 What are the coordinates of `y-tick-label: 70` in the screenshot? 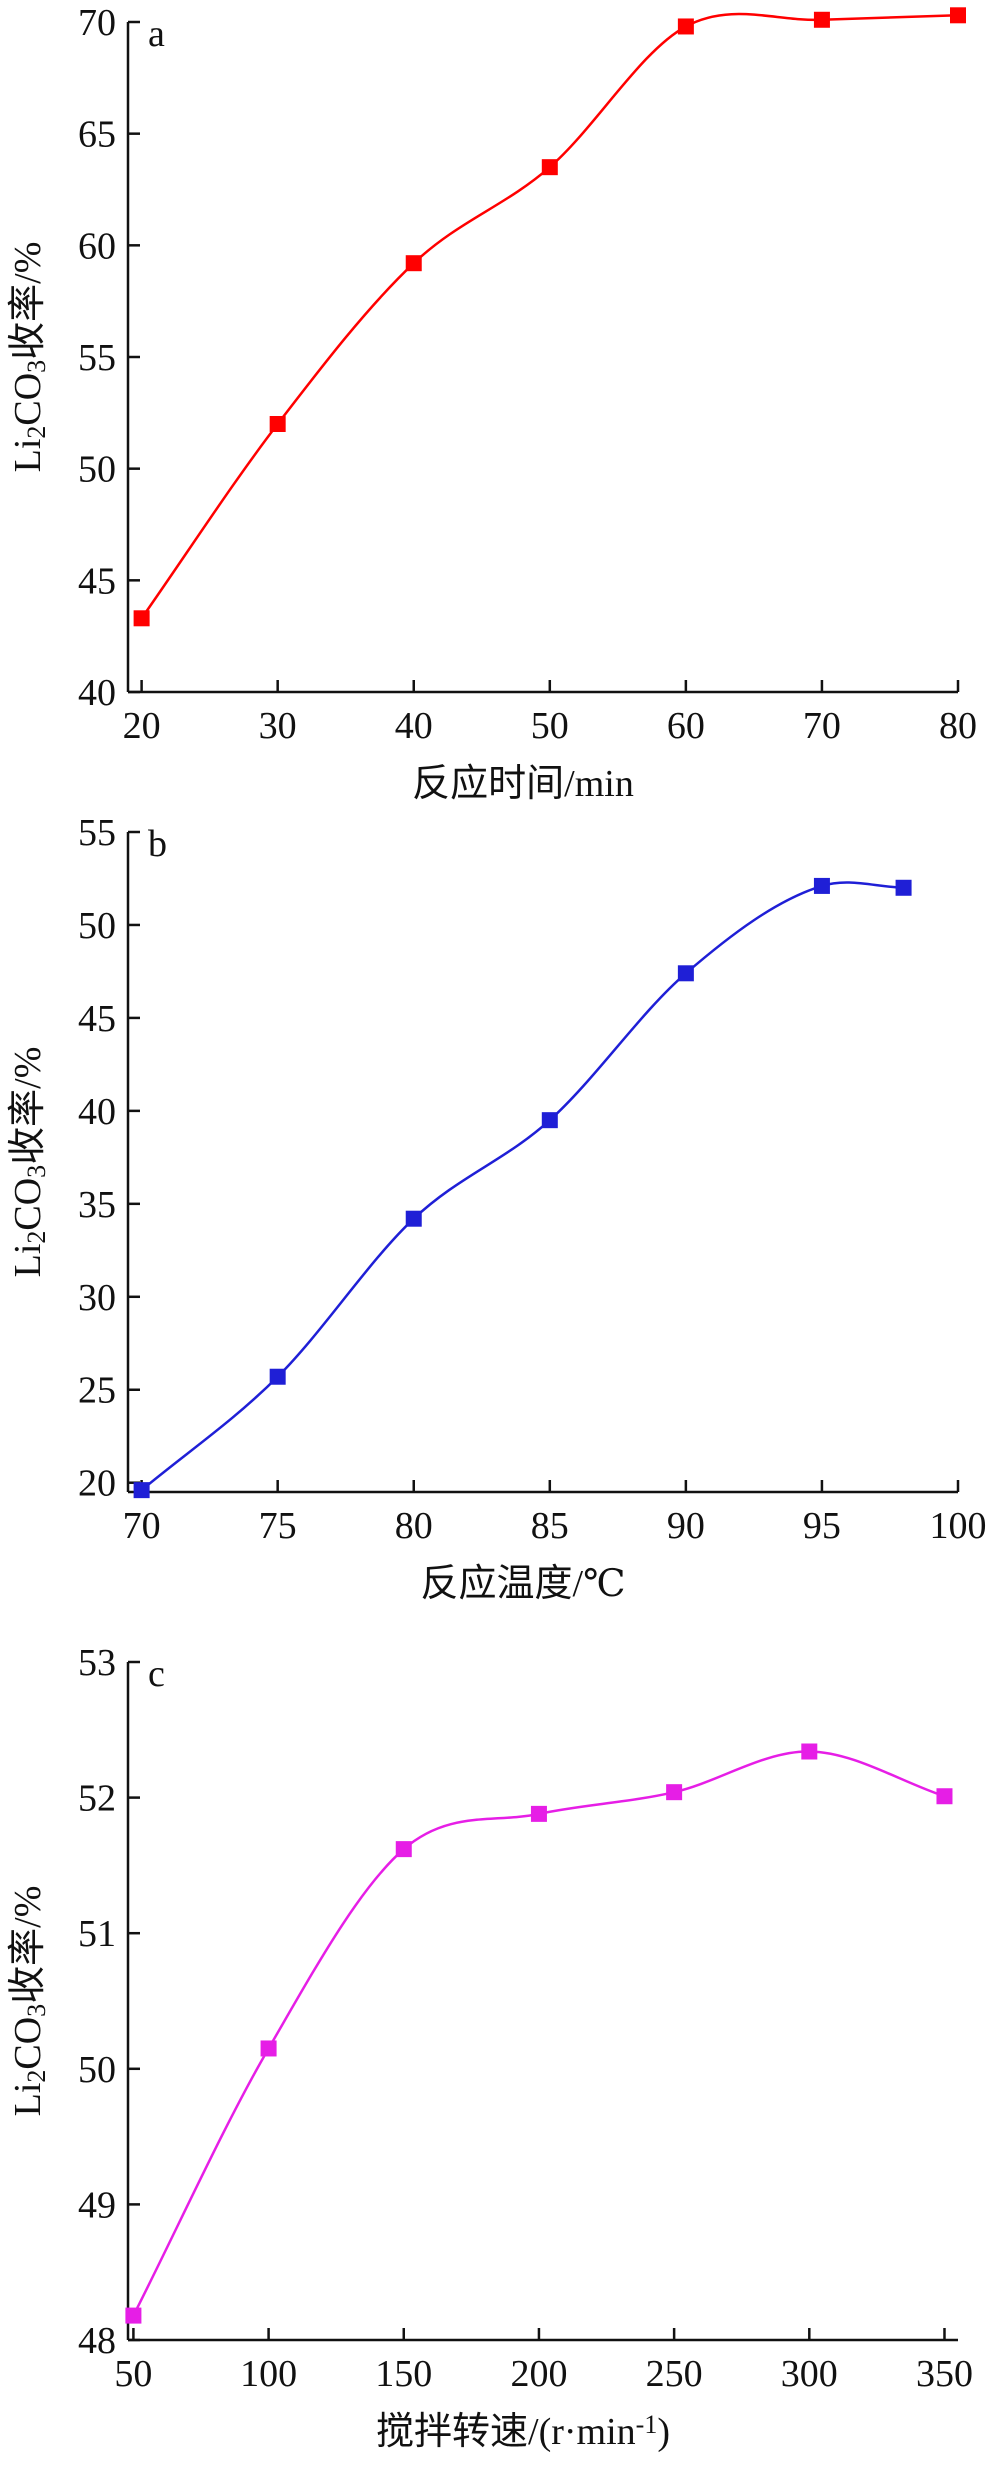 It's located at (97, 23).